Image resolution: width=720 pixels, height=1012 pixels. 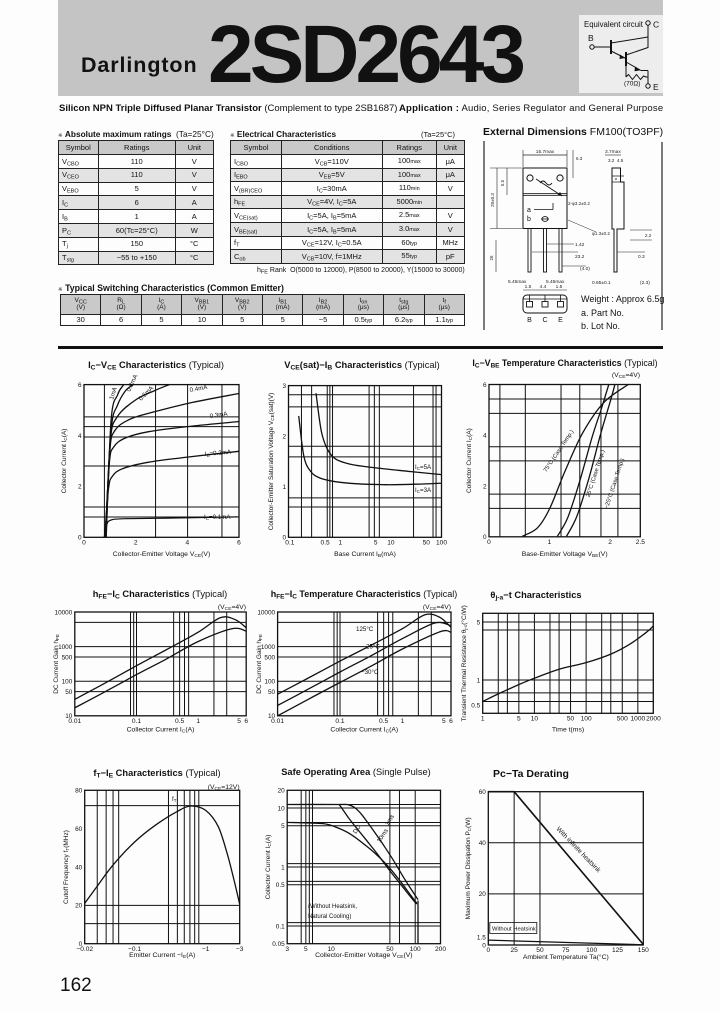 What do you see at coordinates (615, 484) in the screenshot?
I see `svg-text: −25°C (Case Temp.)` at bounding box center [615, 484].